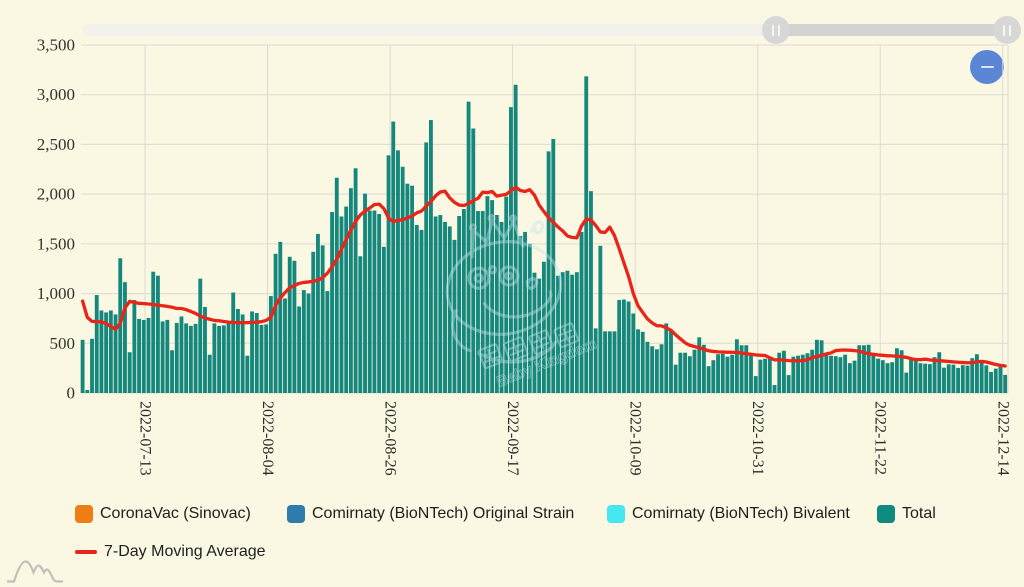  What do you see at coordinates (757, 438) in the screenshot?
I see `x-axis-label: 2022-10-31` at bounding box center [757, 438].